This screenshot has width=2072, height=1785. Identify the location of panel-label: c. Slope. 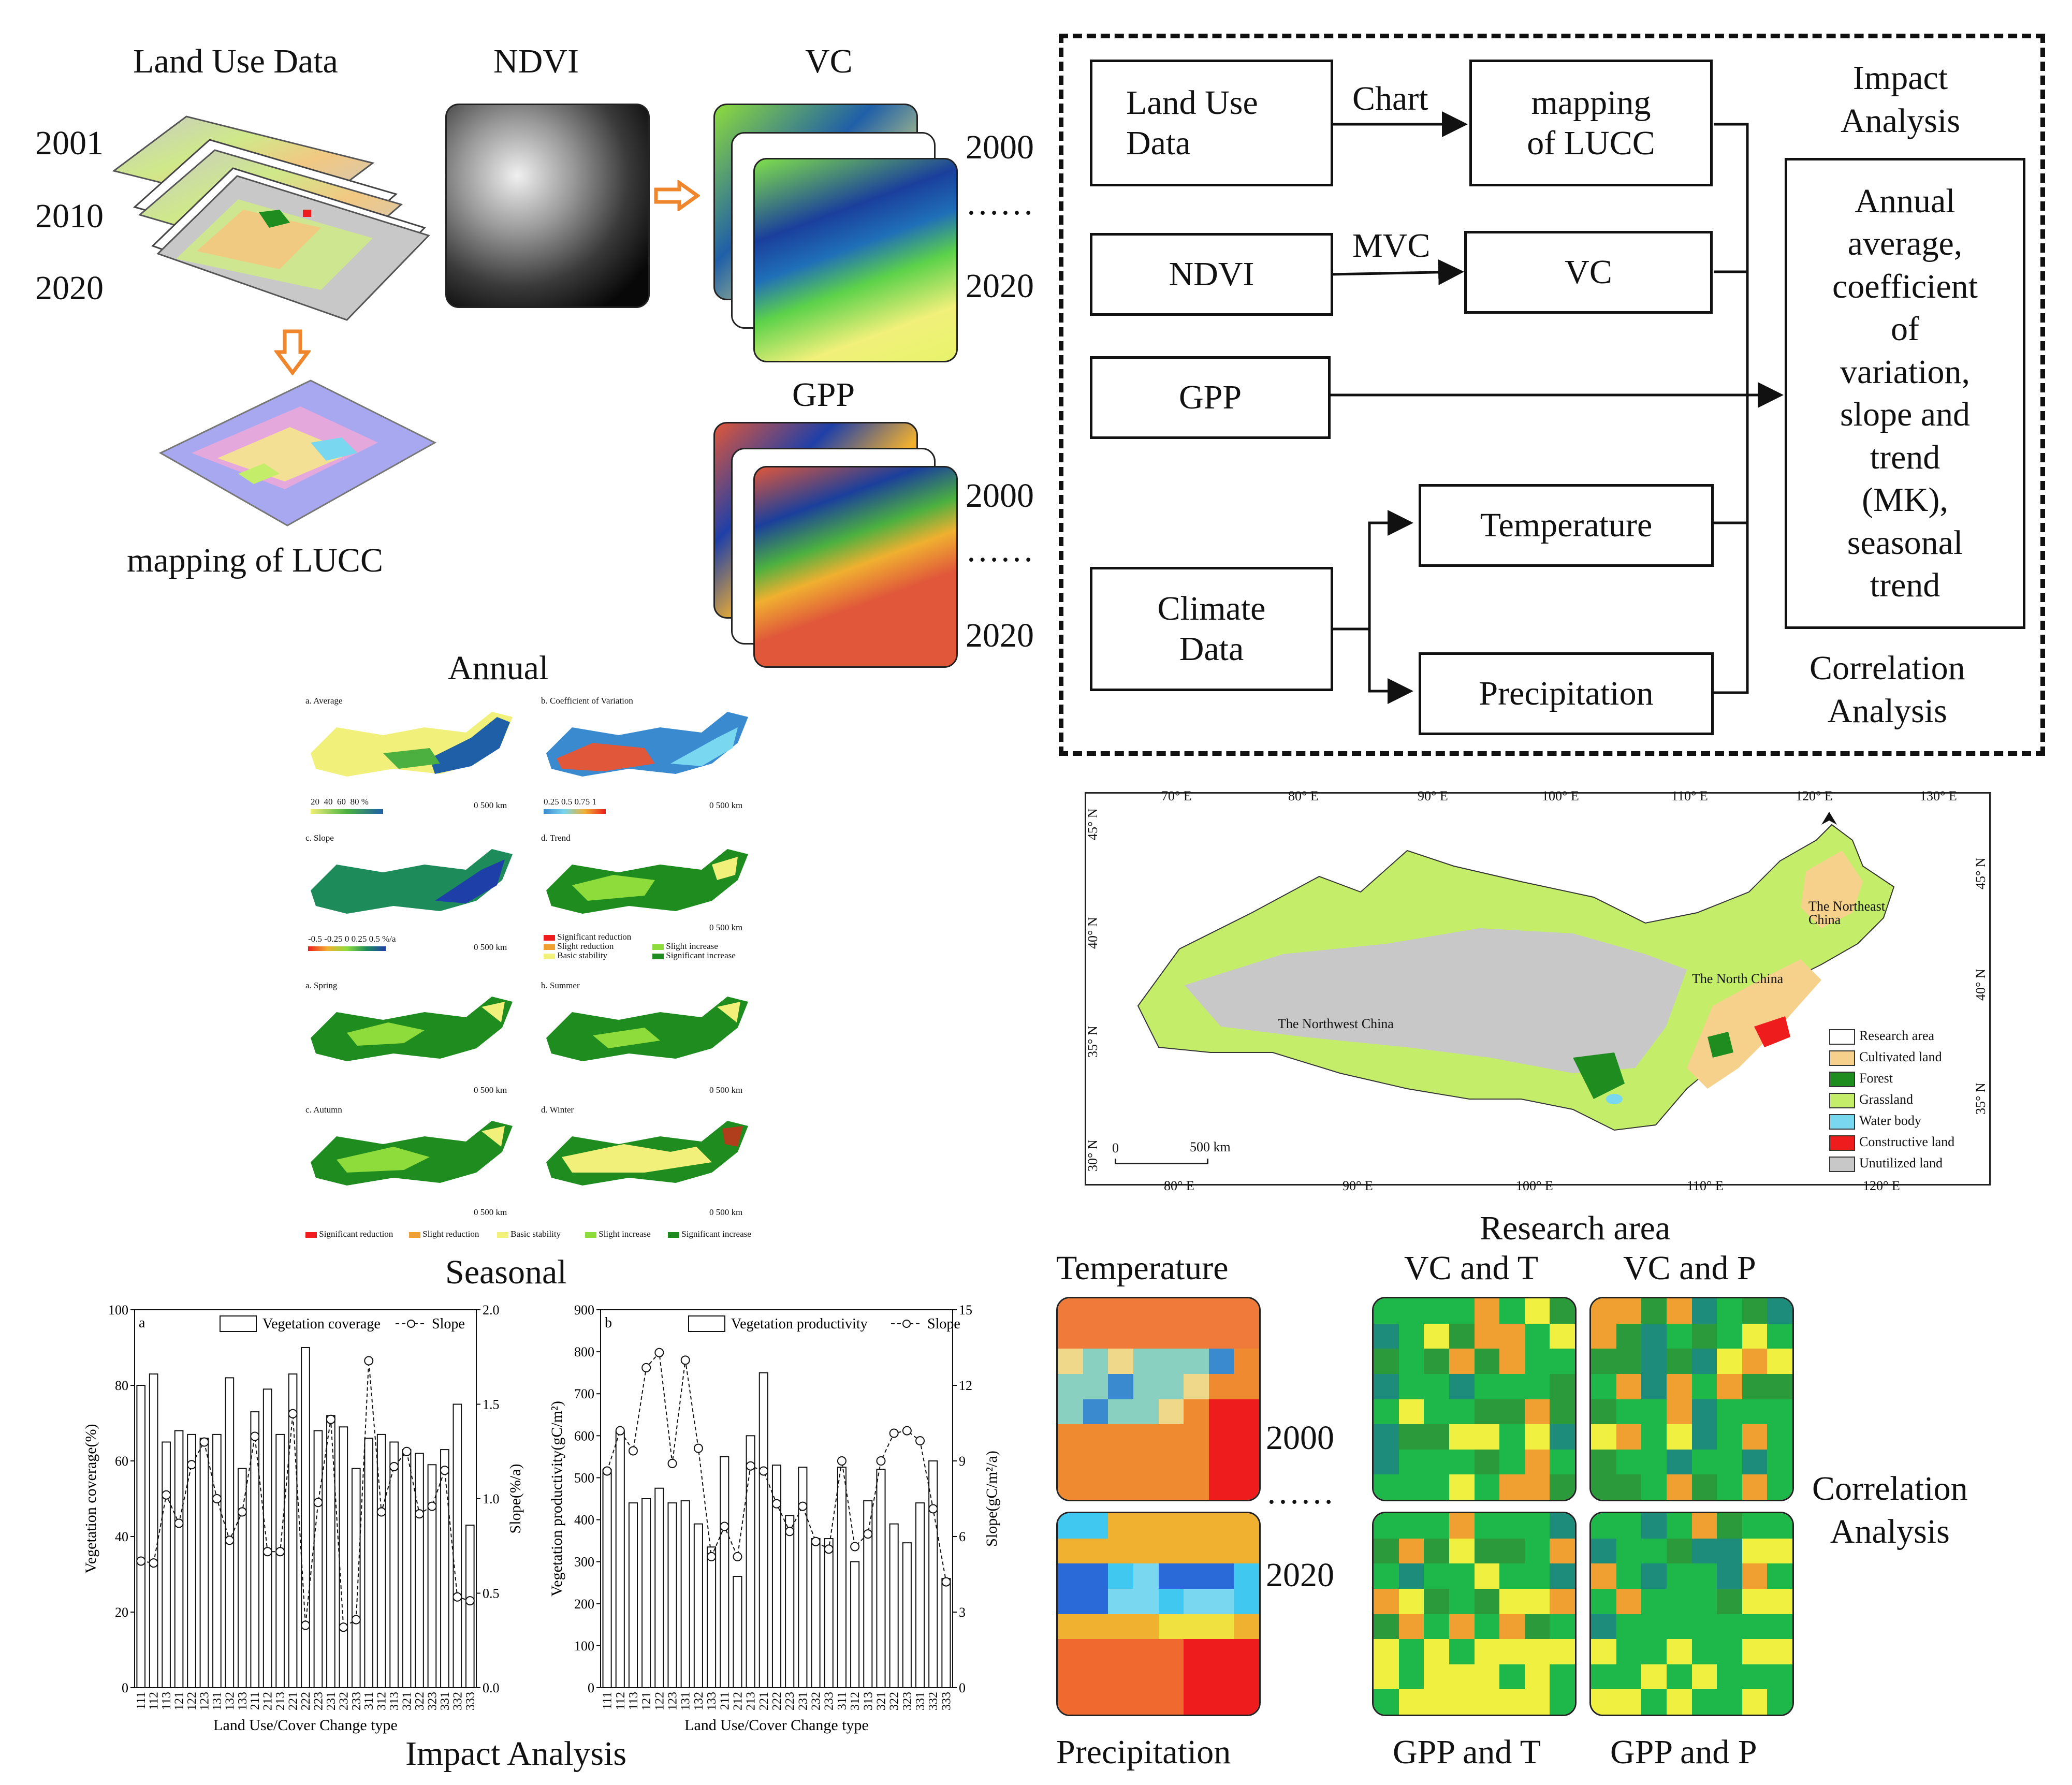
(320, 838).